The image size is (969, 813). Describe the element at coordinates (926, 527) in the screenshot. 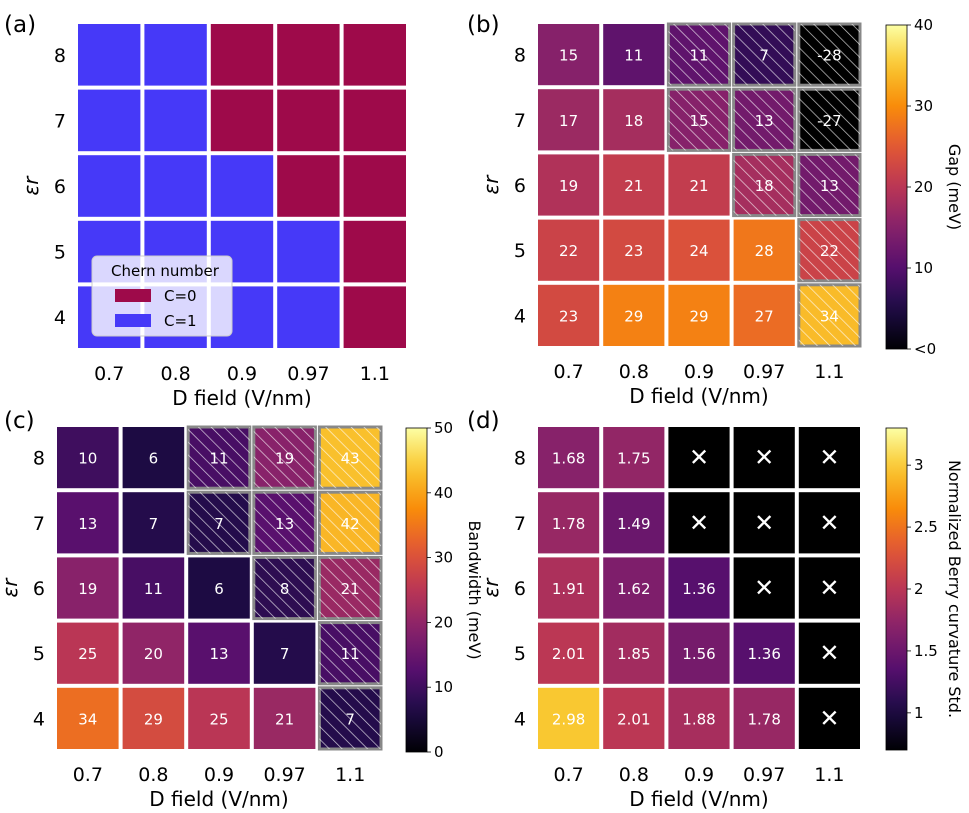

I see `colorbar-tick-label: 2.5` at that location.